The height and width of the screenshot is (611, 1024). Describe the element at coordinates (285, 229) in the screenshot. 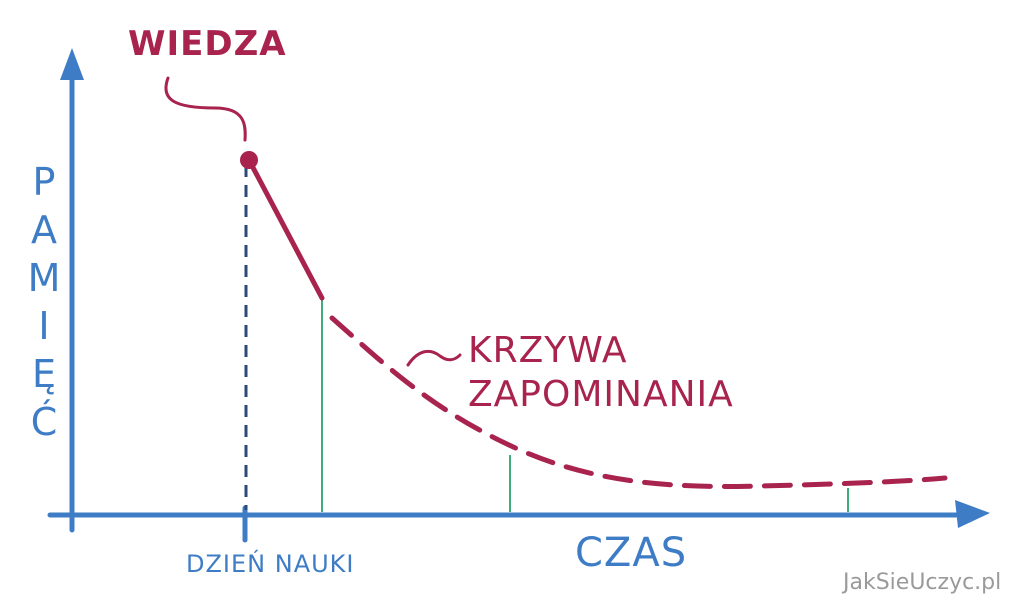

I see `curve-solid` at that location.